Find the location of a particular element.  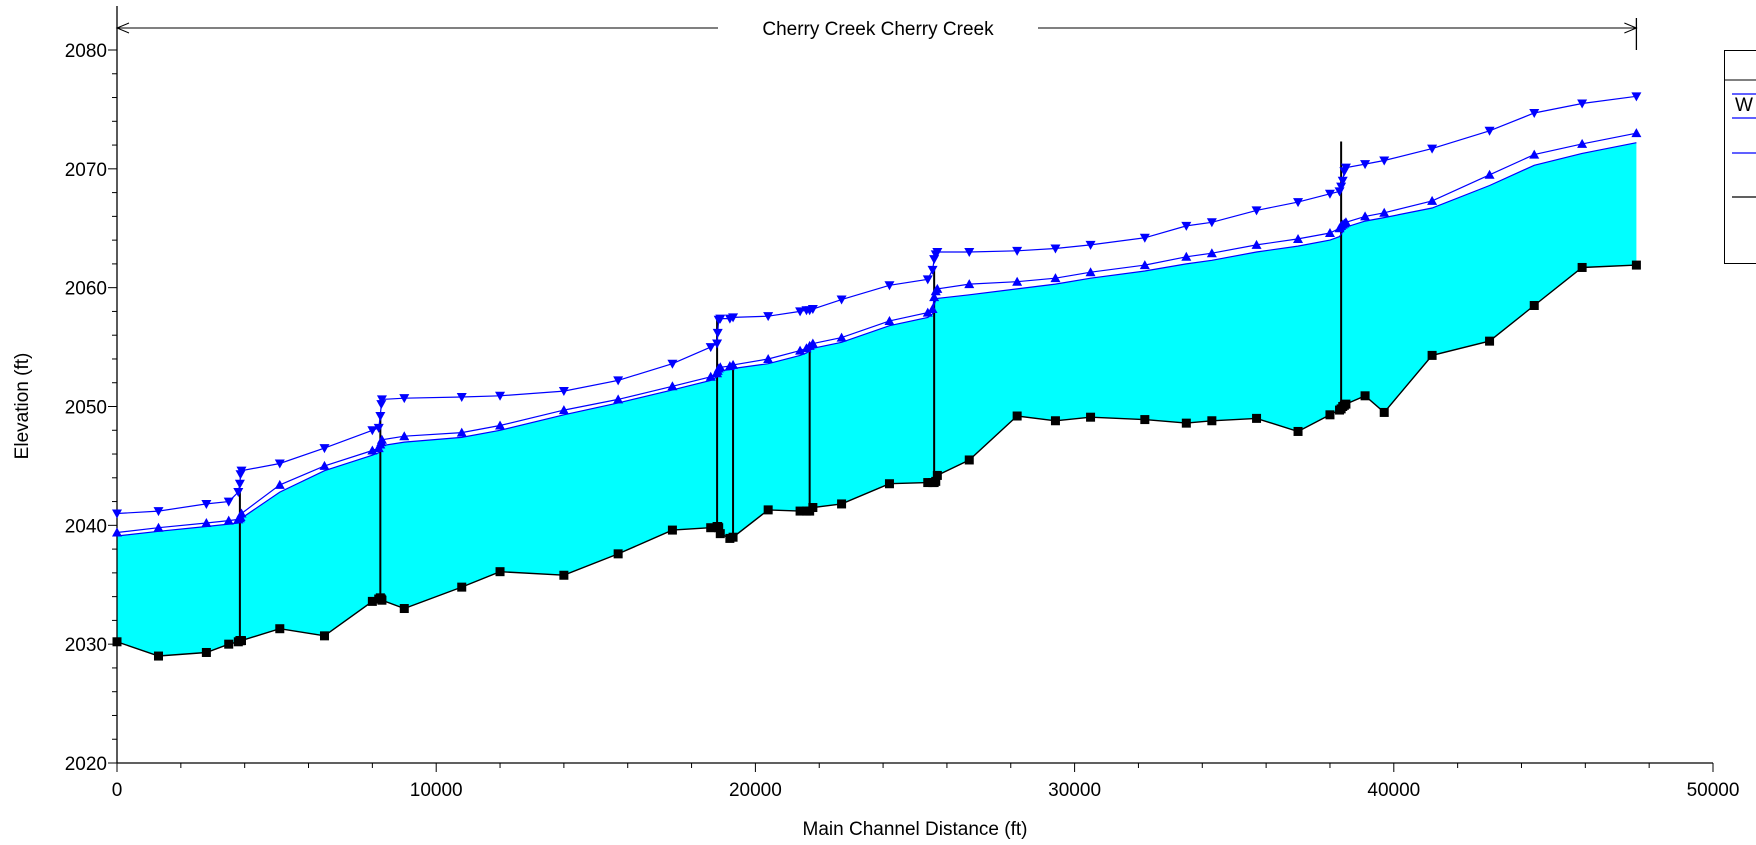

x-tick-label: 40000 is located at coordinates (1393, 790).